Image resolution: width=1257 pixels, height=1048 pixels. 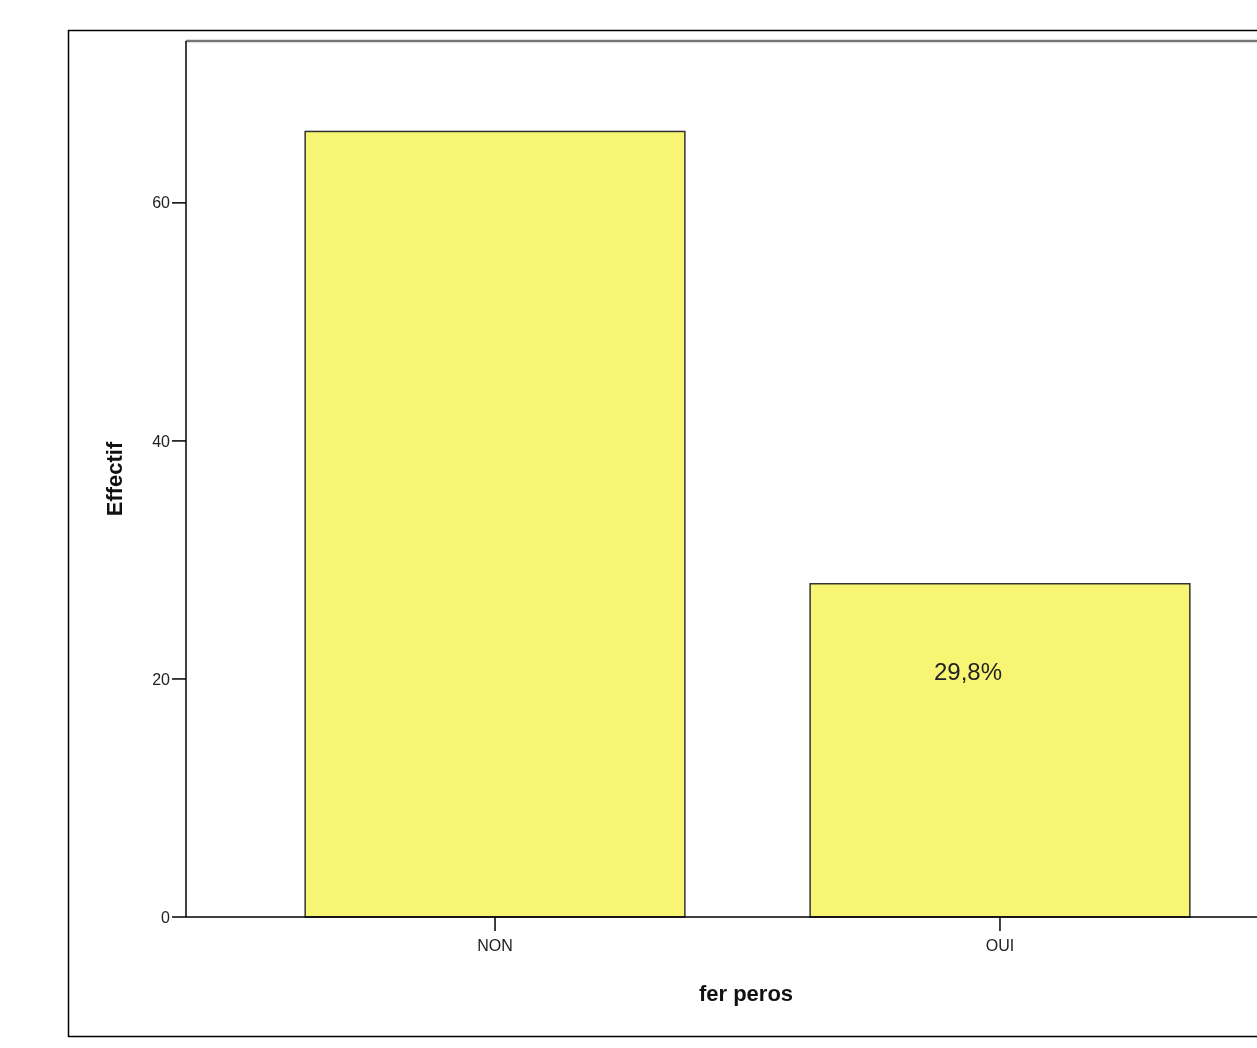 I want to click on x-tick-label: NON, so click(x=495, y=945).